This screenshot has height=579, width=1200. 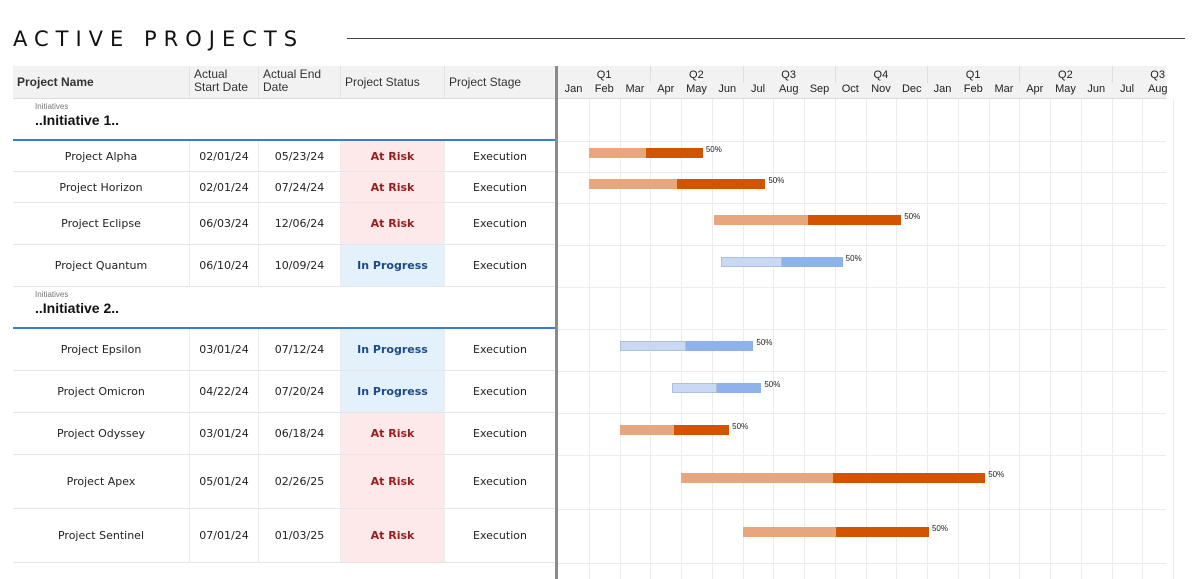 I want to click on column-header-status: Project Status, so click(x=393, y=82).